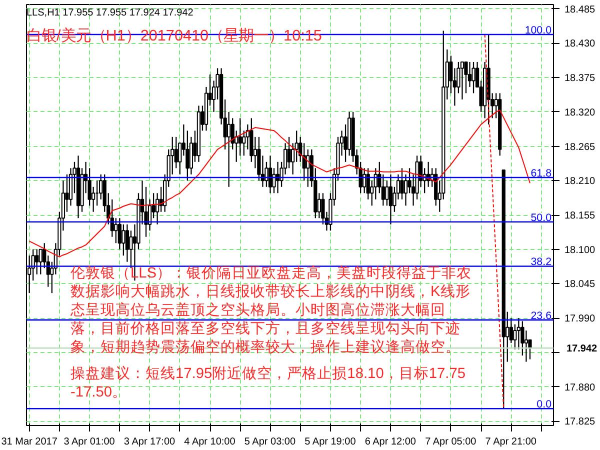 This screenshot has width=600, height=450. Describe the element at coordinates (99, 392) in the screenshot. I see `annotation: -17.50。` at that location.